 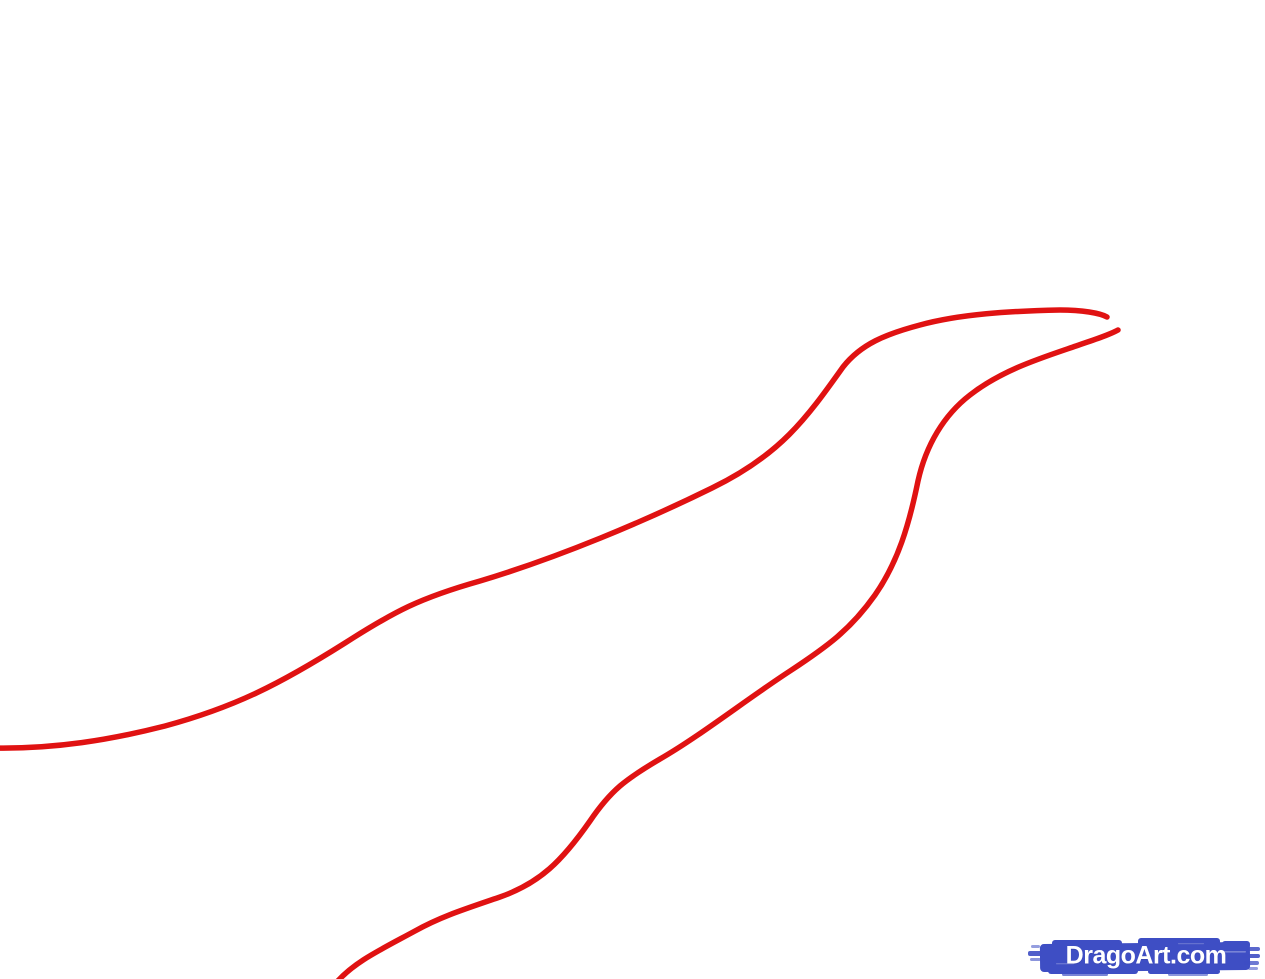 I want to click on brush-stroke-background, so click(x=1144, y=957).